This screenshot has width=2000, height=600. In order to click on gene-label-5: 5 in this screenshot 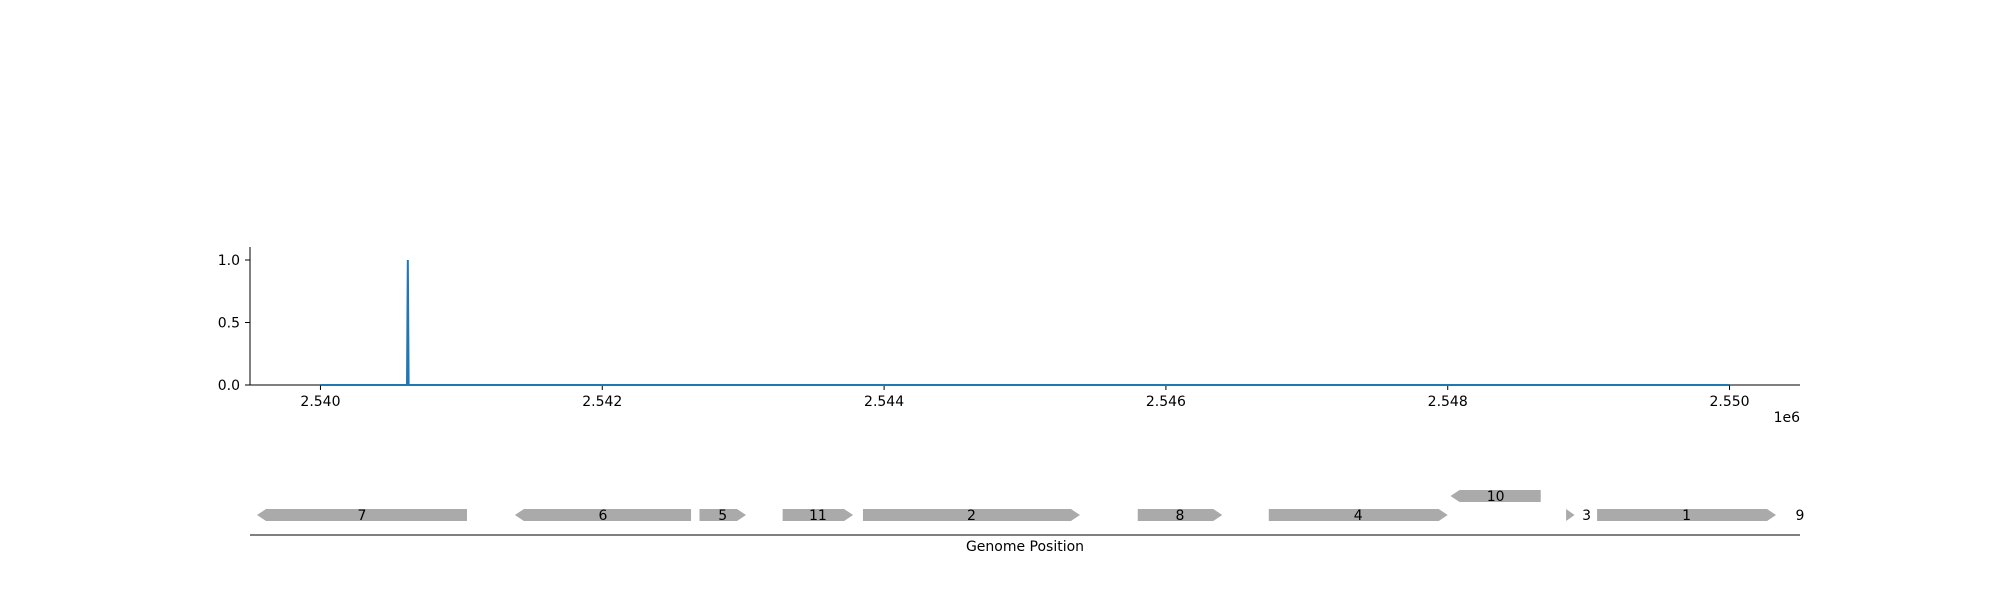, I will do `click(722, 516)`.